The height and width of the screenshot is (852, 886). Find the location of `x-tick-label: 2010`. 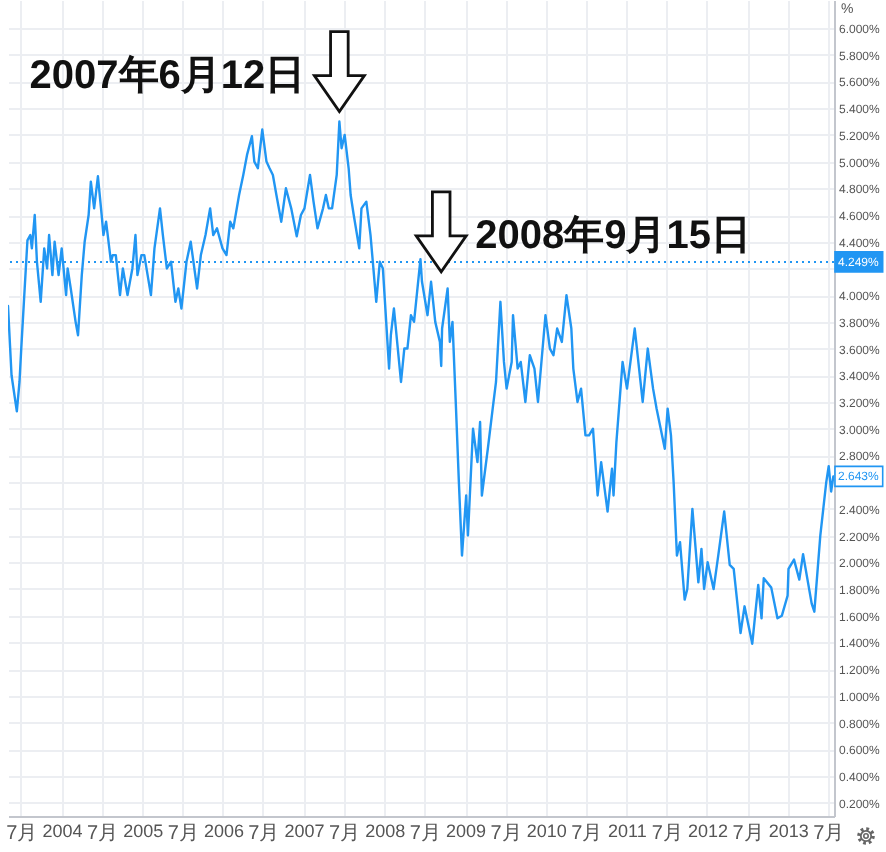

x-tick-label: 2010 is located at coordinates (546, 831).